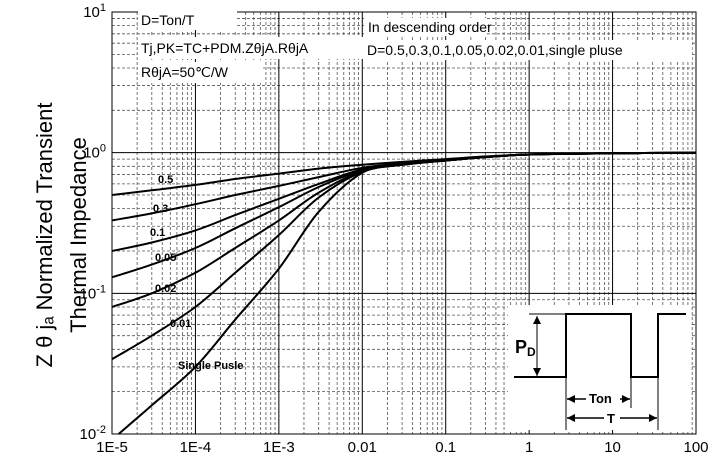 This screenshot has height=461, width=726. What do you see at coordinates (157, 233) in the screenshot?
I see `curve-label: 0.1` at bounding box center [157, 233].